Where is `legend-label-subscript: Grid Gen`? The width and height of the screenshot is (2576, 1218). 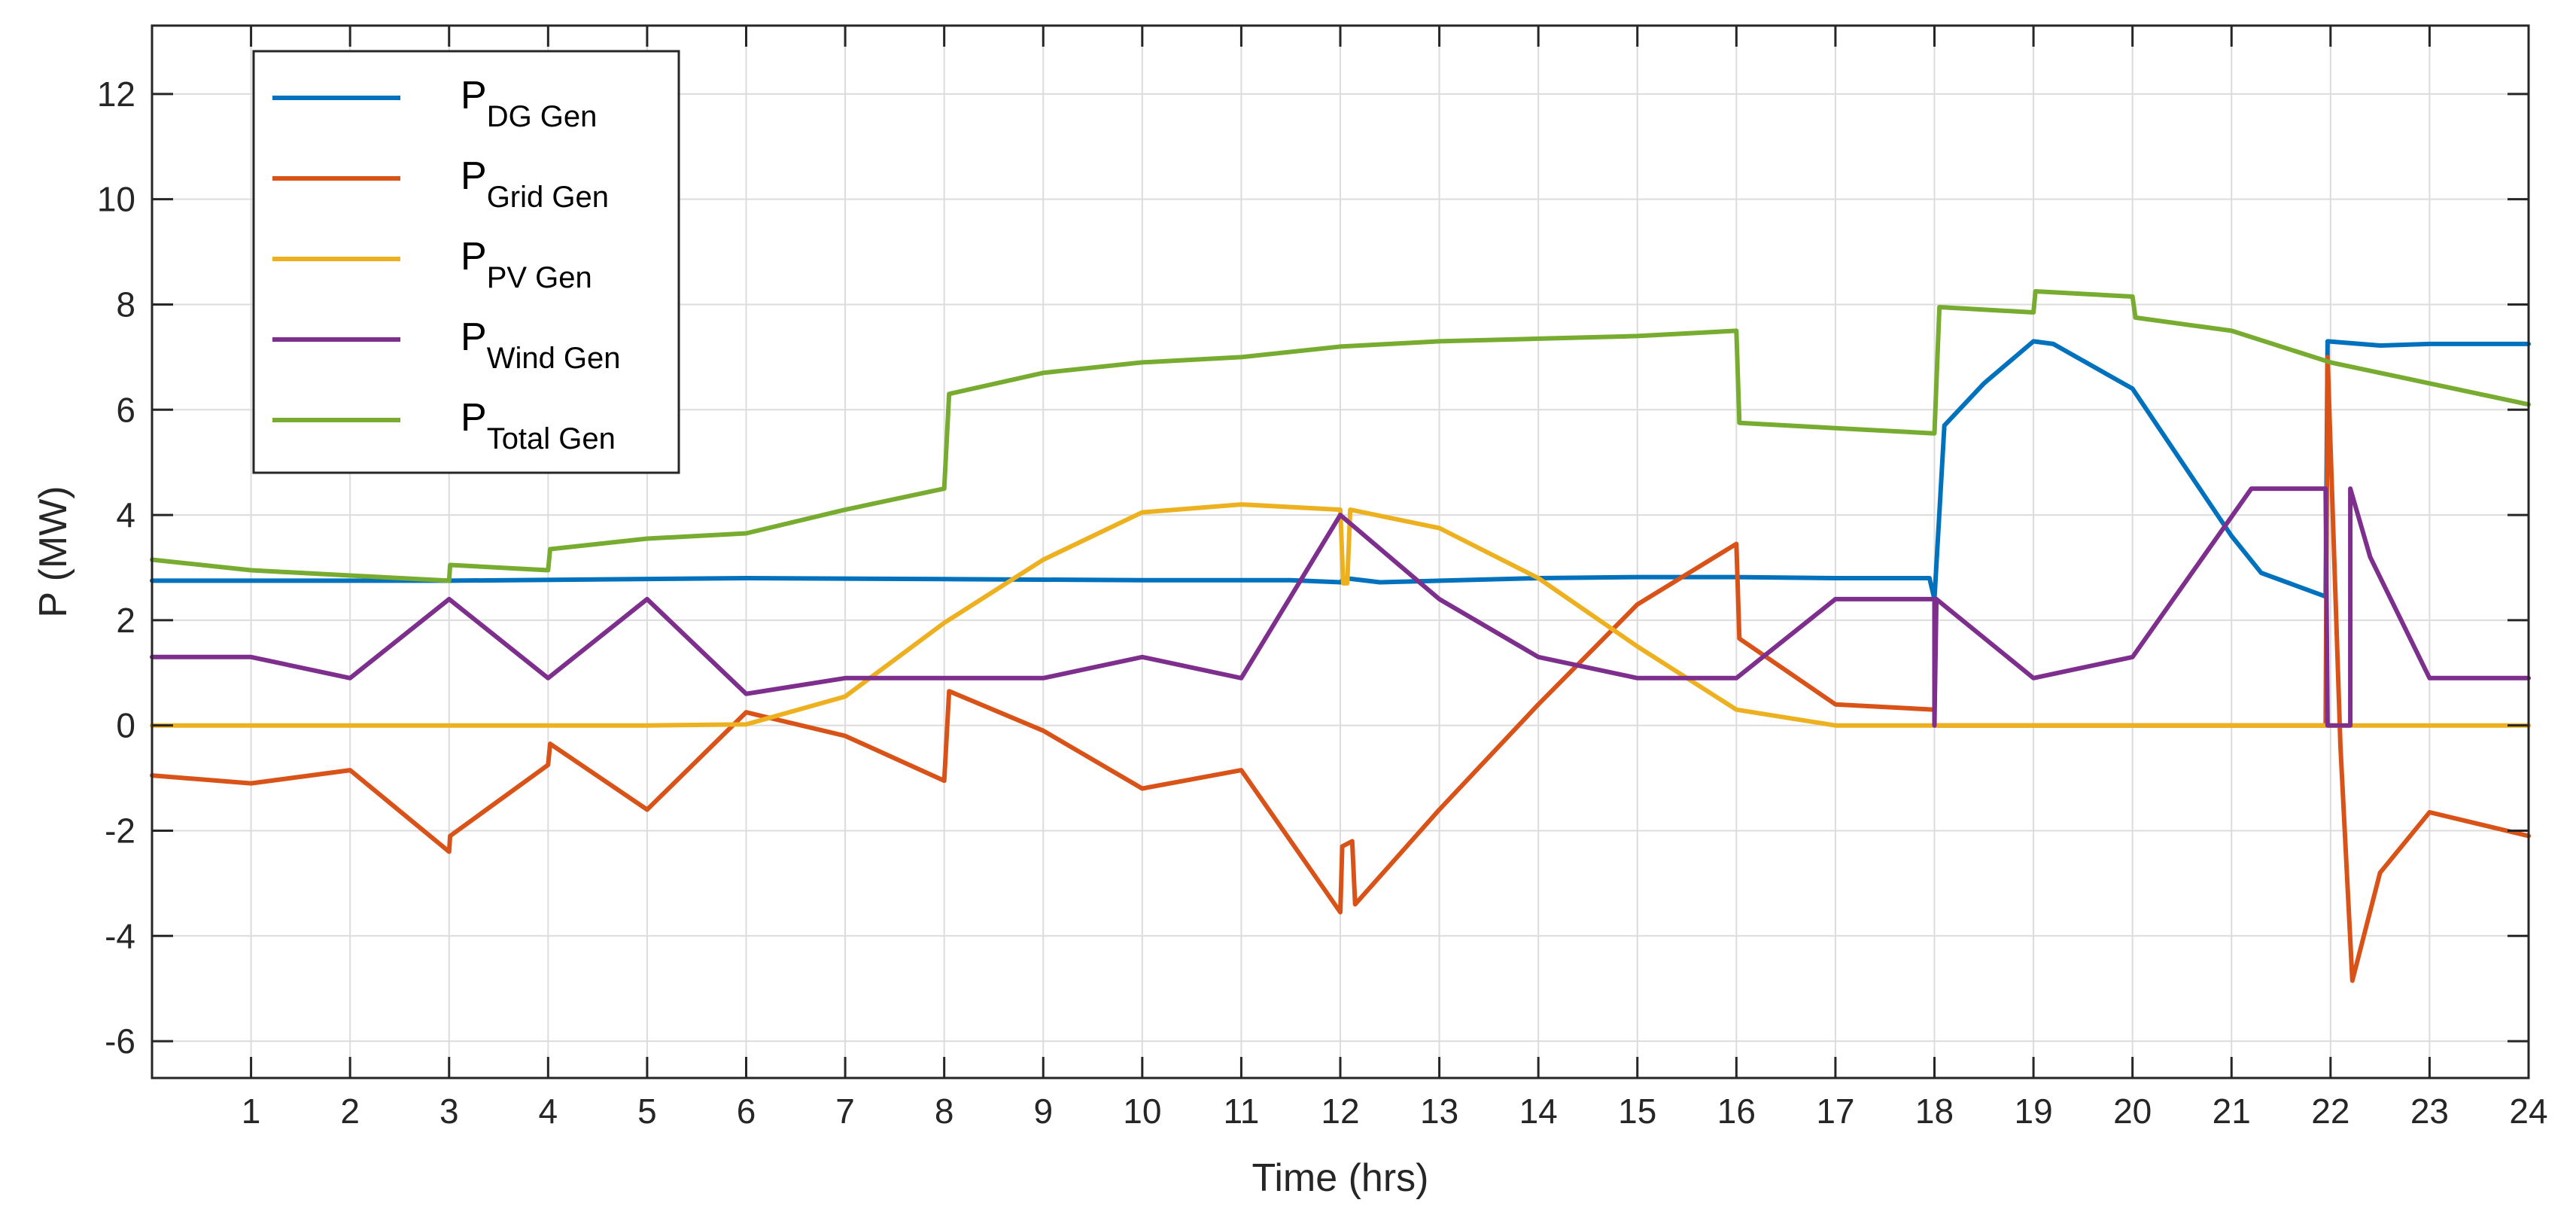 legend-label-subscript: Grid Gen is located at coordinates (548, 198).